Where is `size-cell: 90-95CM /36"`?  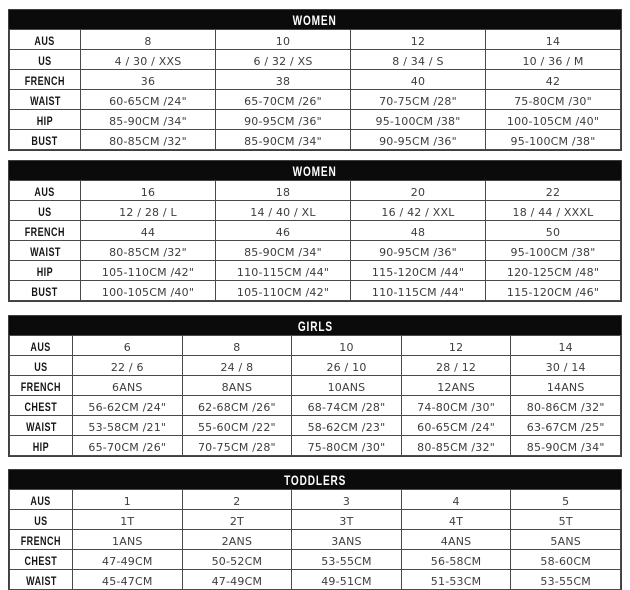 size-cell: 90-95CM /36" is located at coordinates (418, 139).